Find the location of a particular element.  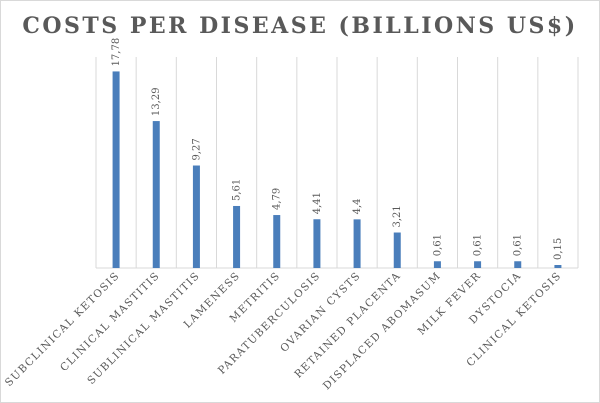

data-label: 9,27 is located at coordinates (196, 149).